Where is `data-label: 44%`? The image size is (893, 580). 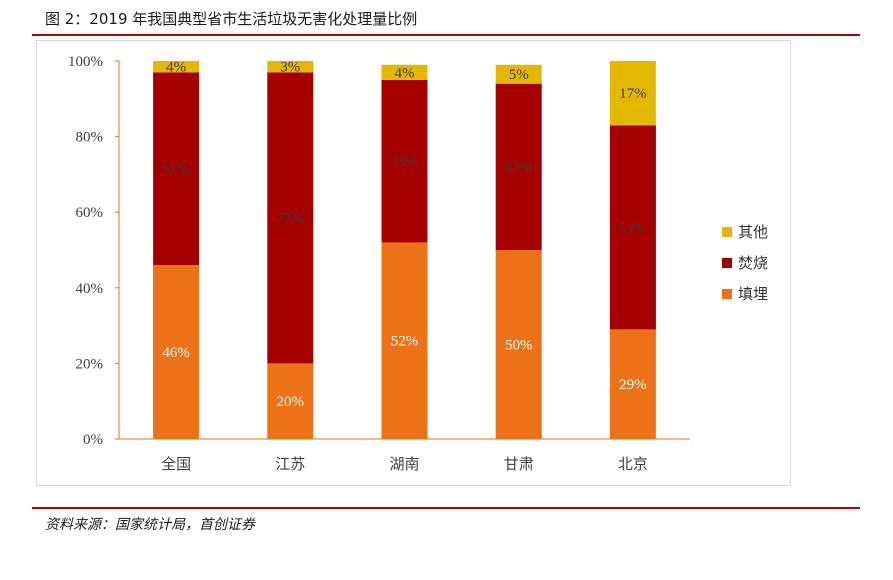
data-label: 44% is located at coordinates (519, 168).